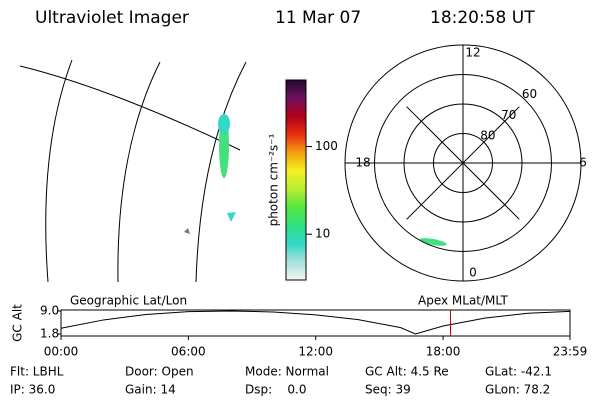 The width and height of the screenshot is (600, 400). I want to click on colorbar, so click(296, 180).